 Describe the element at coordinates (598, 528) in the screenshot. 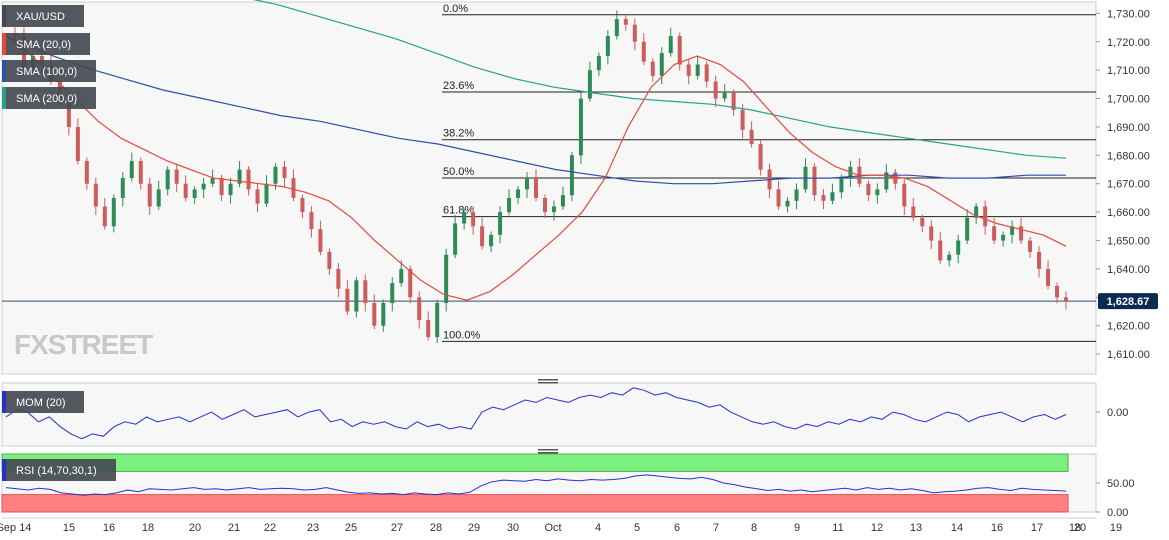

I see `x-tick-label: 4` at that location.